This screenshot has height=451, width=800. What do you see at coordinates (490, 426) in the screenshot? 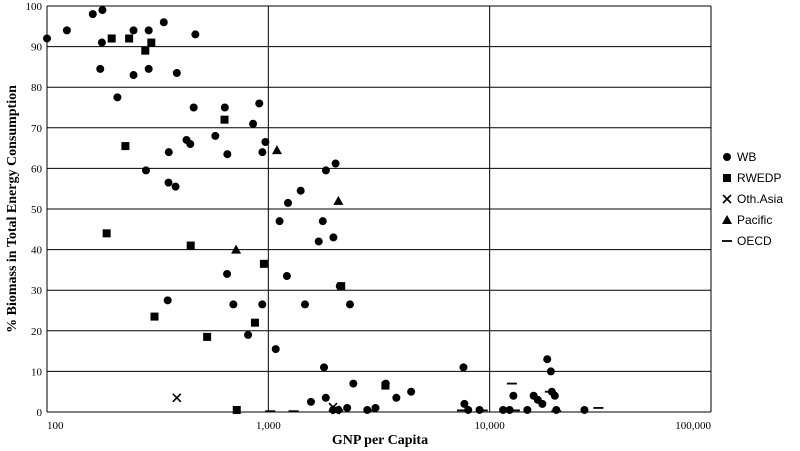
I see `x-tick-label: 10,000` at bounding box center [490, 426].